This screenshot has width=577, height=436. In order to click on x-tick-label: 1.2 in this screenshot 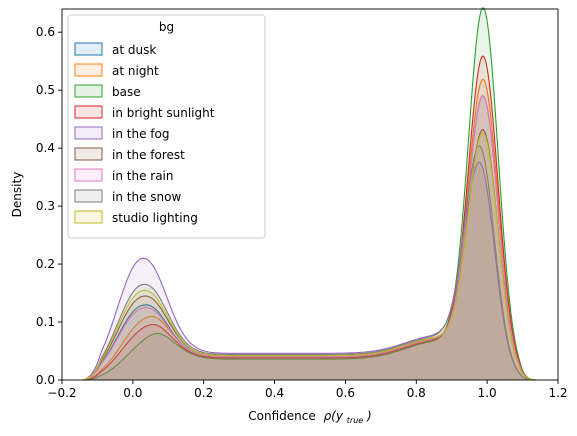, I will do `click(557, 393)`.